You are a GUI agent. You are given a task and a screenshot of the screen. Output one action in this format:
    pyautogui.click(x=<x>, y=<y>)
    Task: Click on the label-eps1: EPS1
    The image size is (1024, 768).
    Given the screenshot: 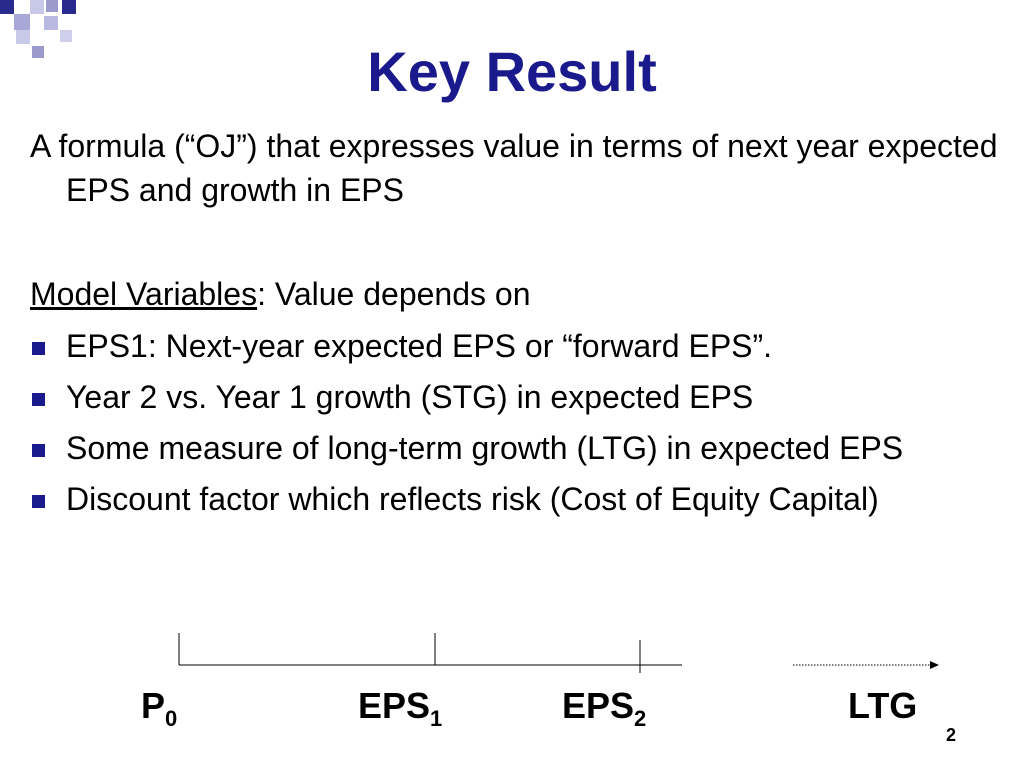 What is the action you would take?
    pyautogui.click(x=400, y=708)
    